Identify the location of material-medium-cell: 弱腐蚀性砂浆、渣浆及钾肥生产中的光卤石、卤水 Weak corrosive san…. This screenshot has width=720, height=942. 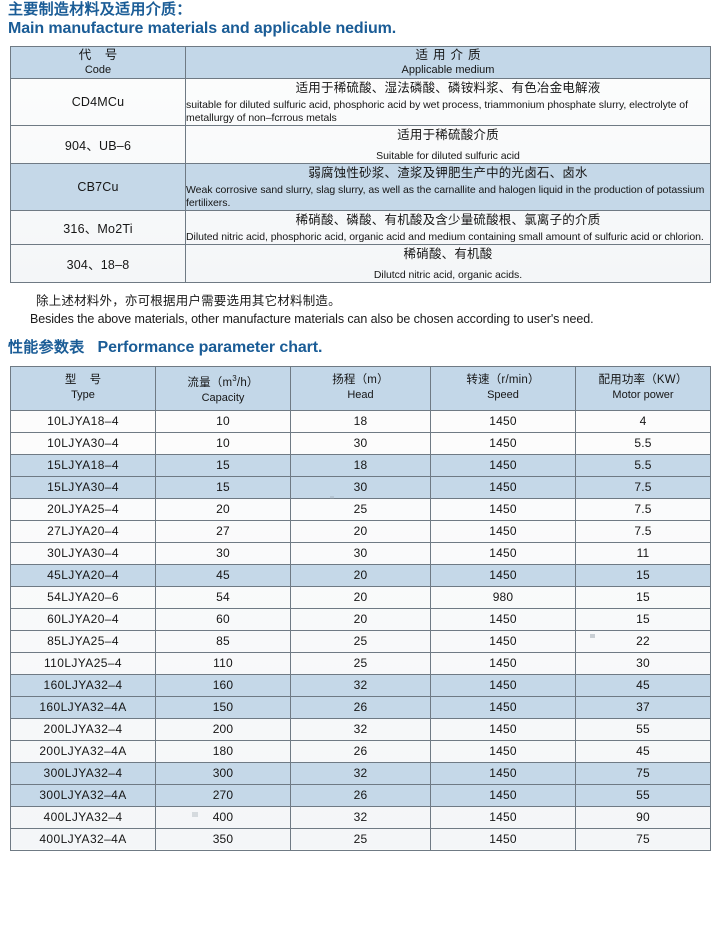
(448, 187).